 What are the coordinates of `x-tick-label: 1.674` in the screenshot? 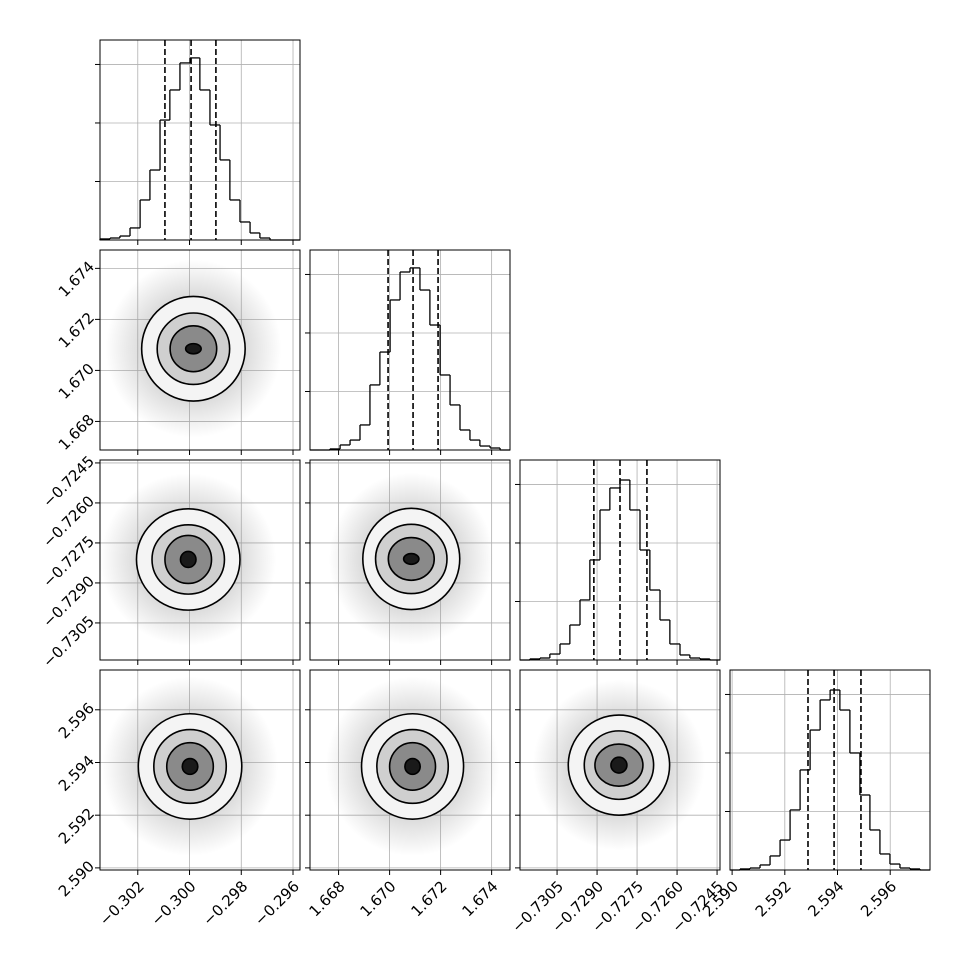 It's located at (480, 898).